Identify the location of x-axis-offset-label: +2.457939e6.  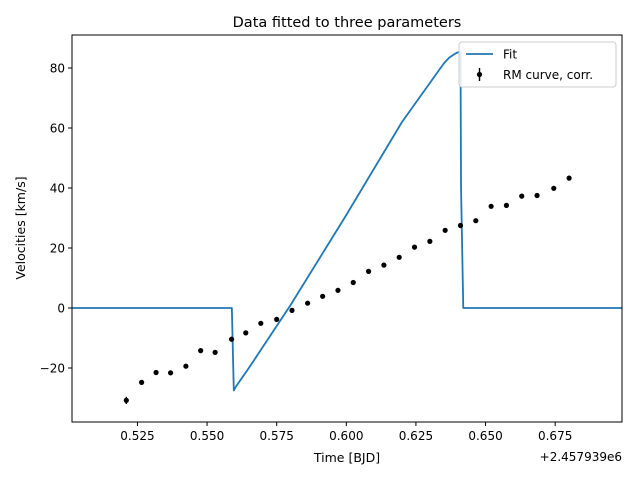
(581, 457).